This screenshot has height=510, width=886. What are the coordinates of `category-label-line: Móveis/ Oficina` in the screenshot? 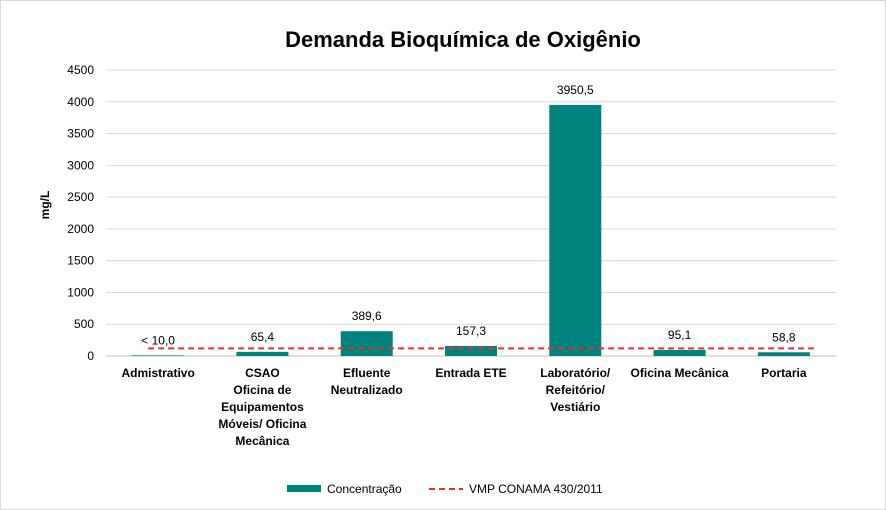 It's located at (262, 424).